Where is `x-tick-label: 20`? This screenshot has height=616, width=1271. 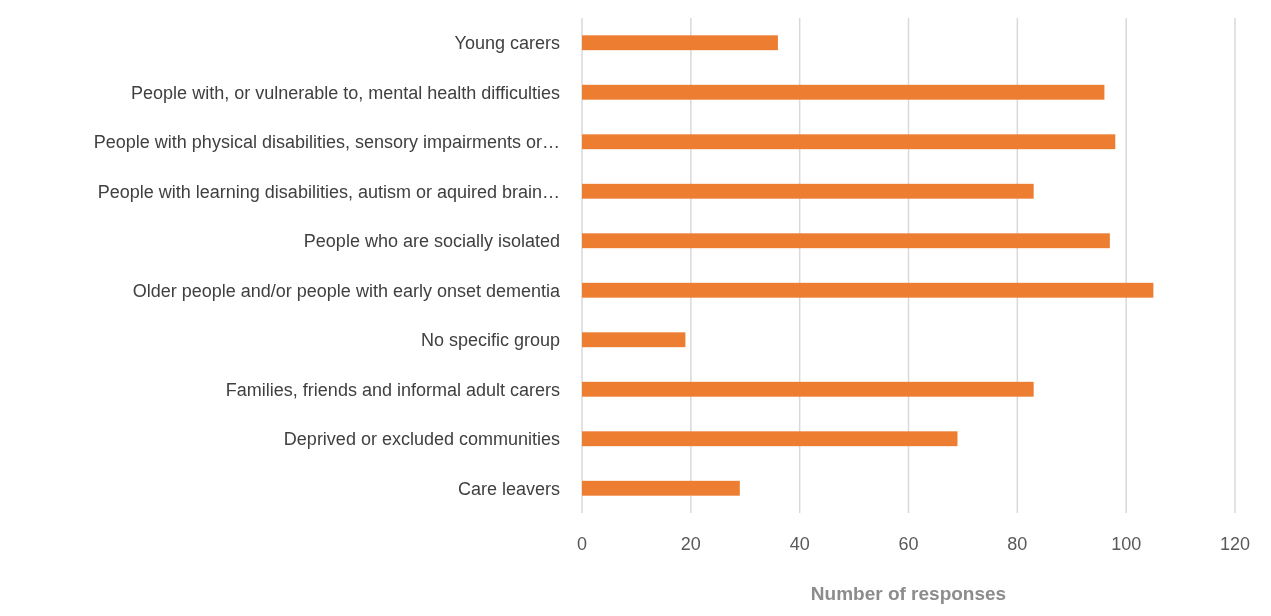
x-tick-label: 20 is located at coordinates (690, 544).